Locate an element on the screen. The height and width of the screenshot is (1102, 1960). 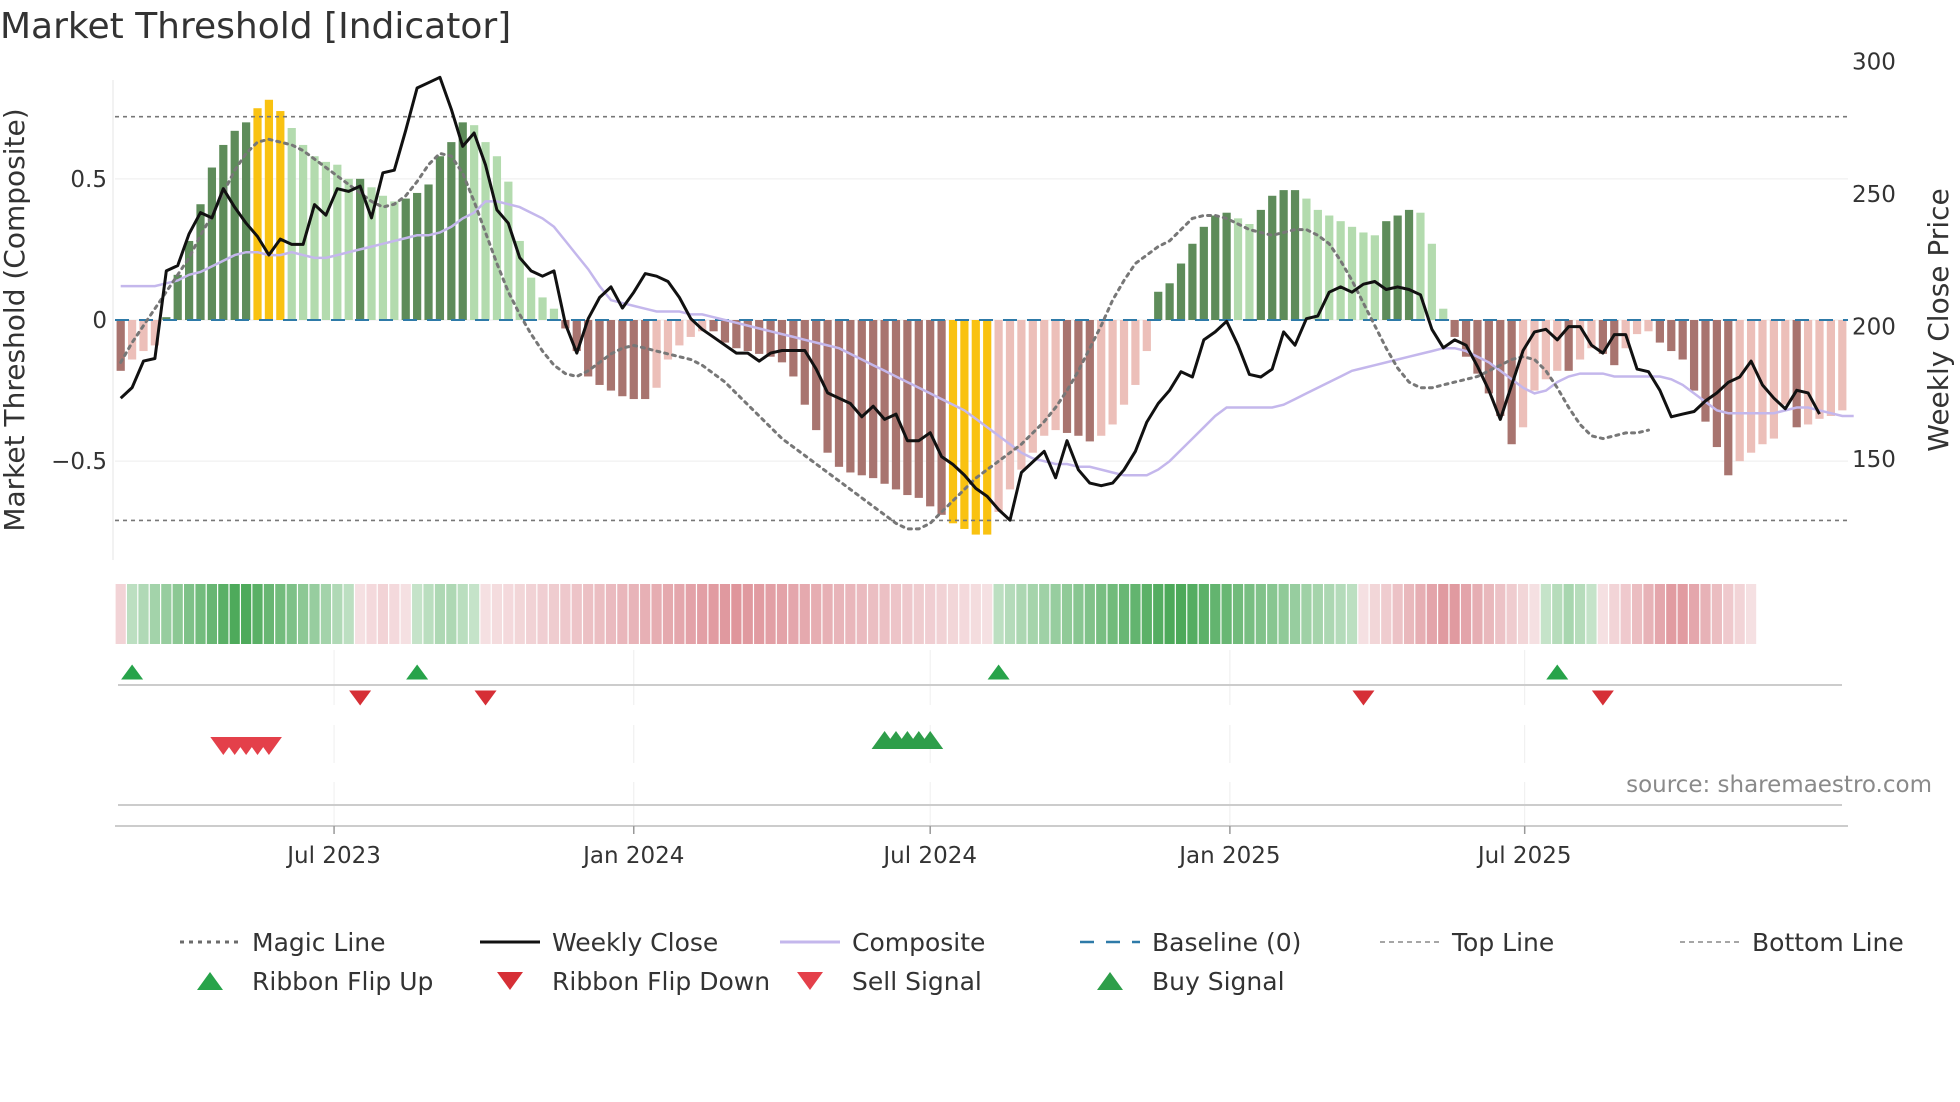
y-tick-right: 150 is located at coordinates (1874, 460).